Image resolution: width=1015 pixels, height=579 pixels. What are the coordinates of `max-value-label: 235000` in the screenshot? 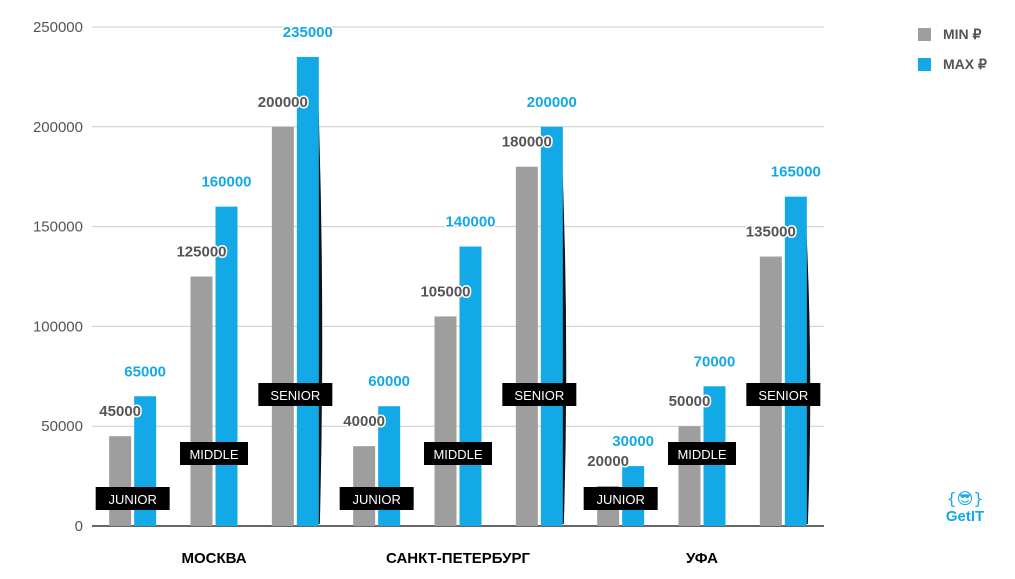 It's located at (308, 32).